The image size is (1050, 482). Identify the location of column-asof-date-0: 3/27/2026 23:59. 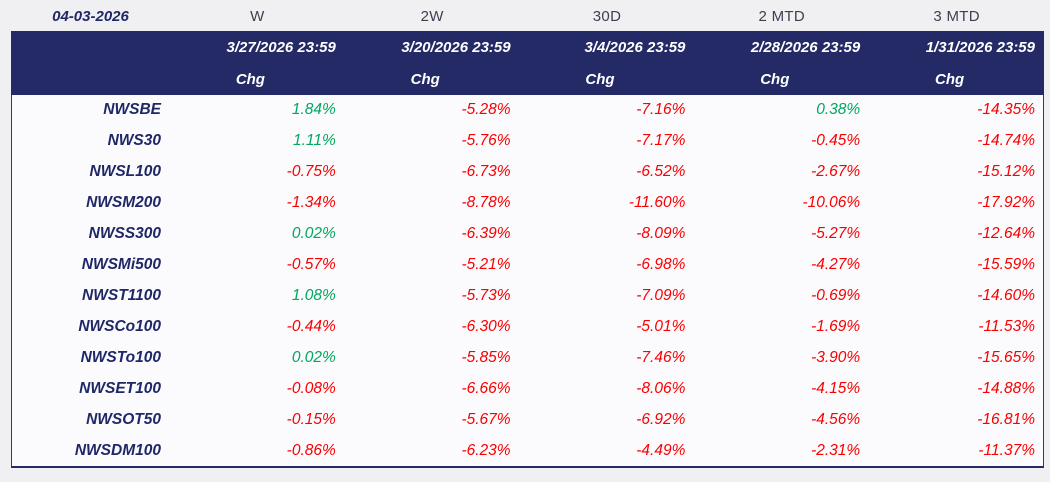
(281, 47).